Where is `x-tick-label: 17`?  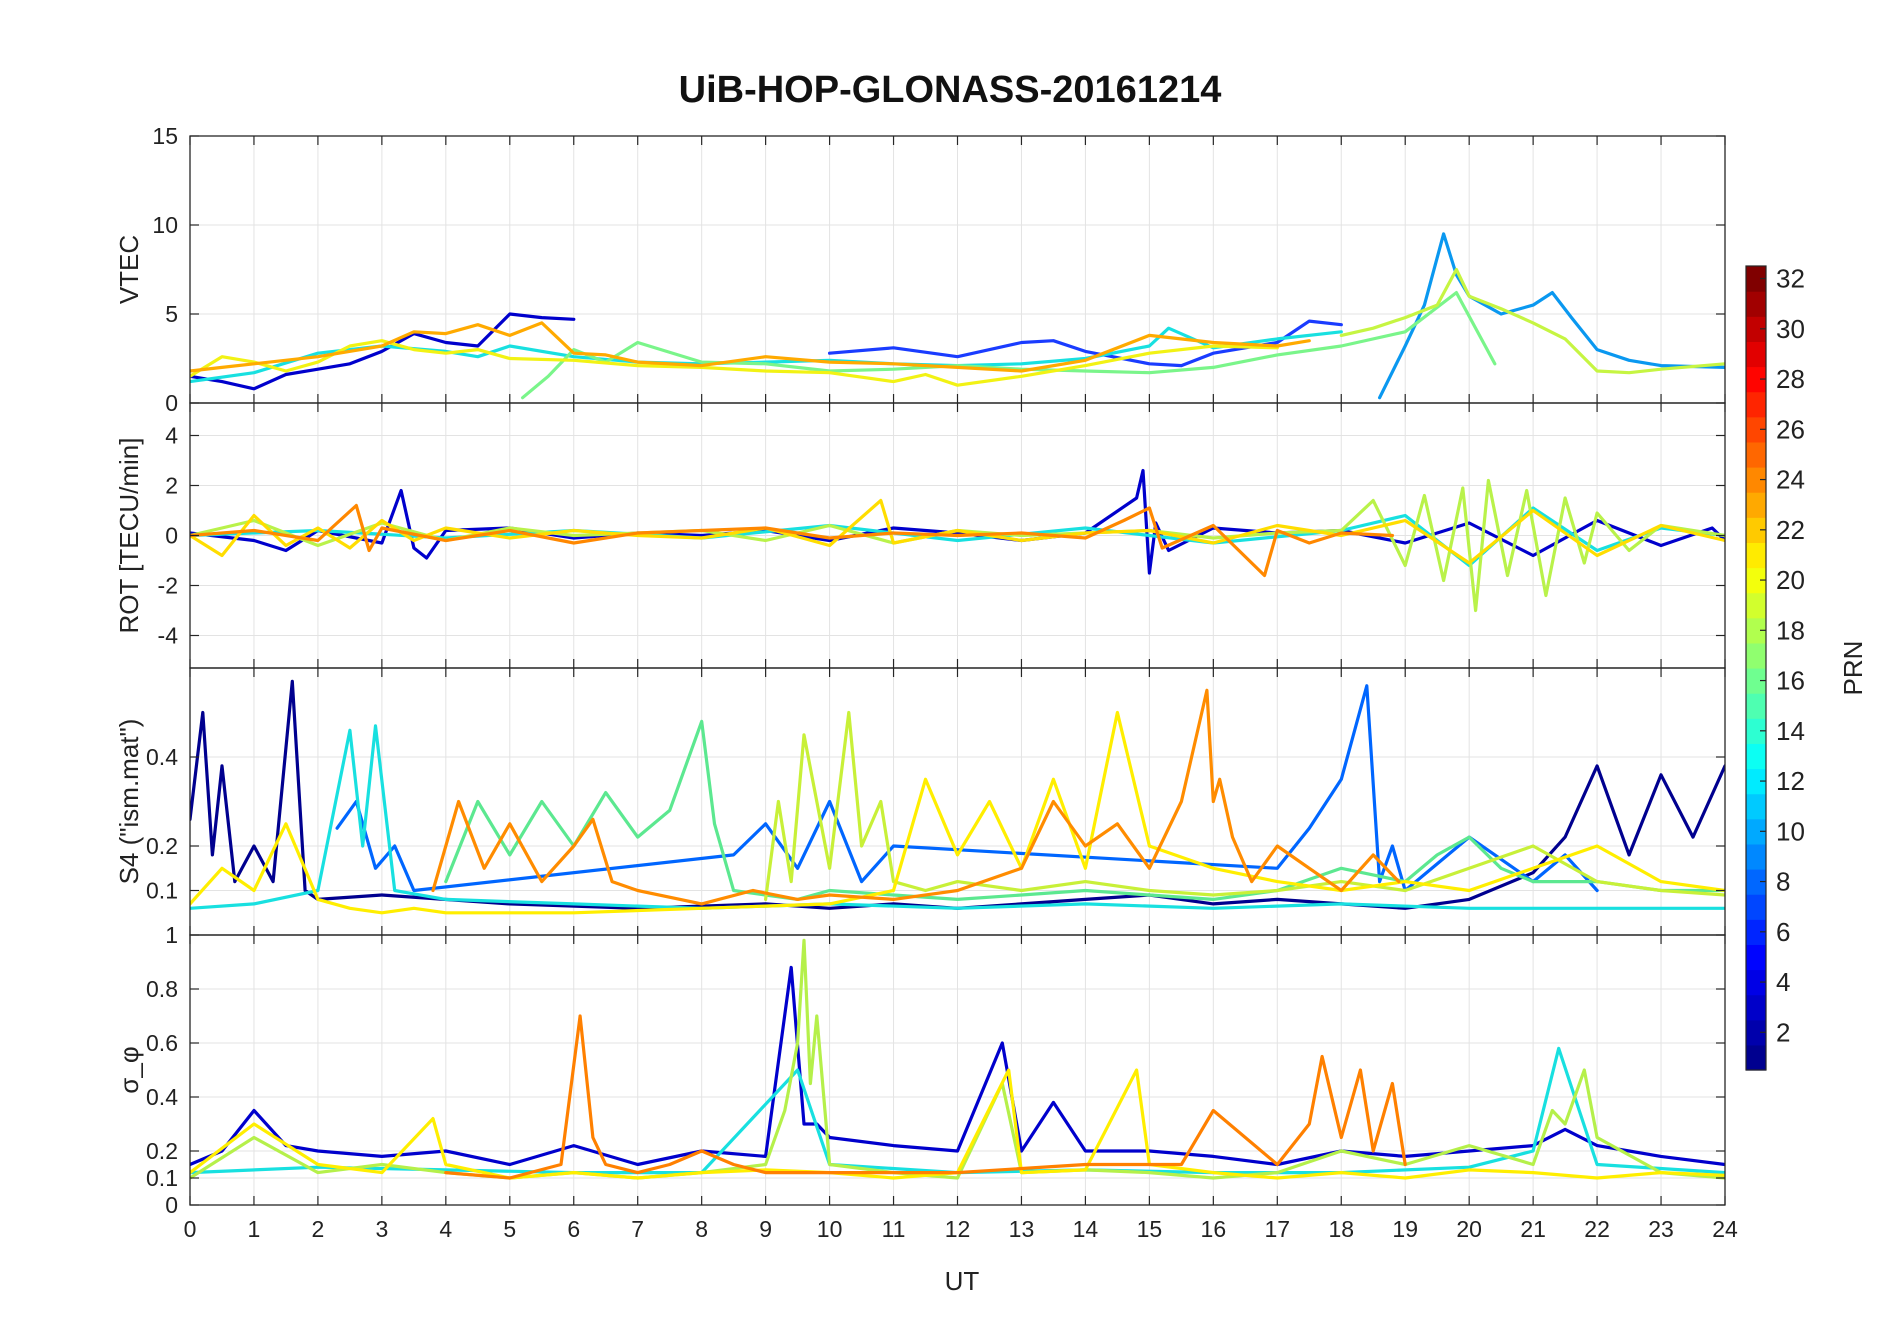
x-tick-label: 17 is located at coordinates (1277, 1229).